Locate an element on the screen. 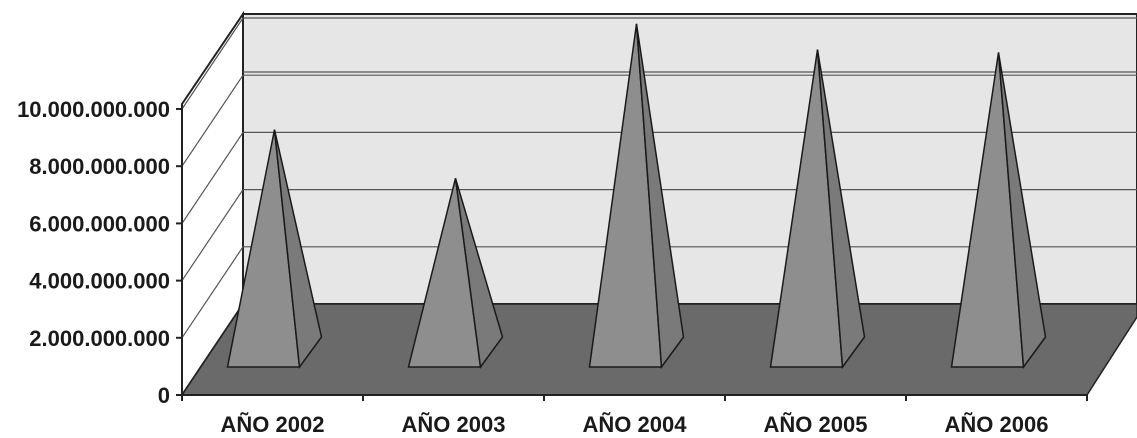 This screenshot has width=1137, height=438. y-tick-label: 10.000.000.000 is located at coordinates (93, 109).